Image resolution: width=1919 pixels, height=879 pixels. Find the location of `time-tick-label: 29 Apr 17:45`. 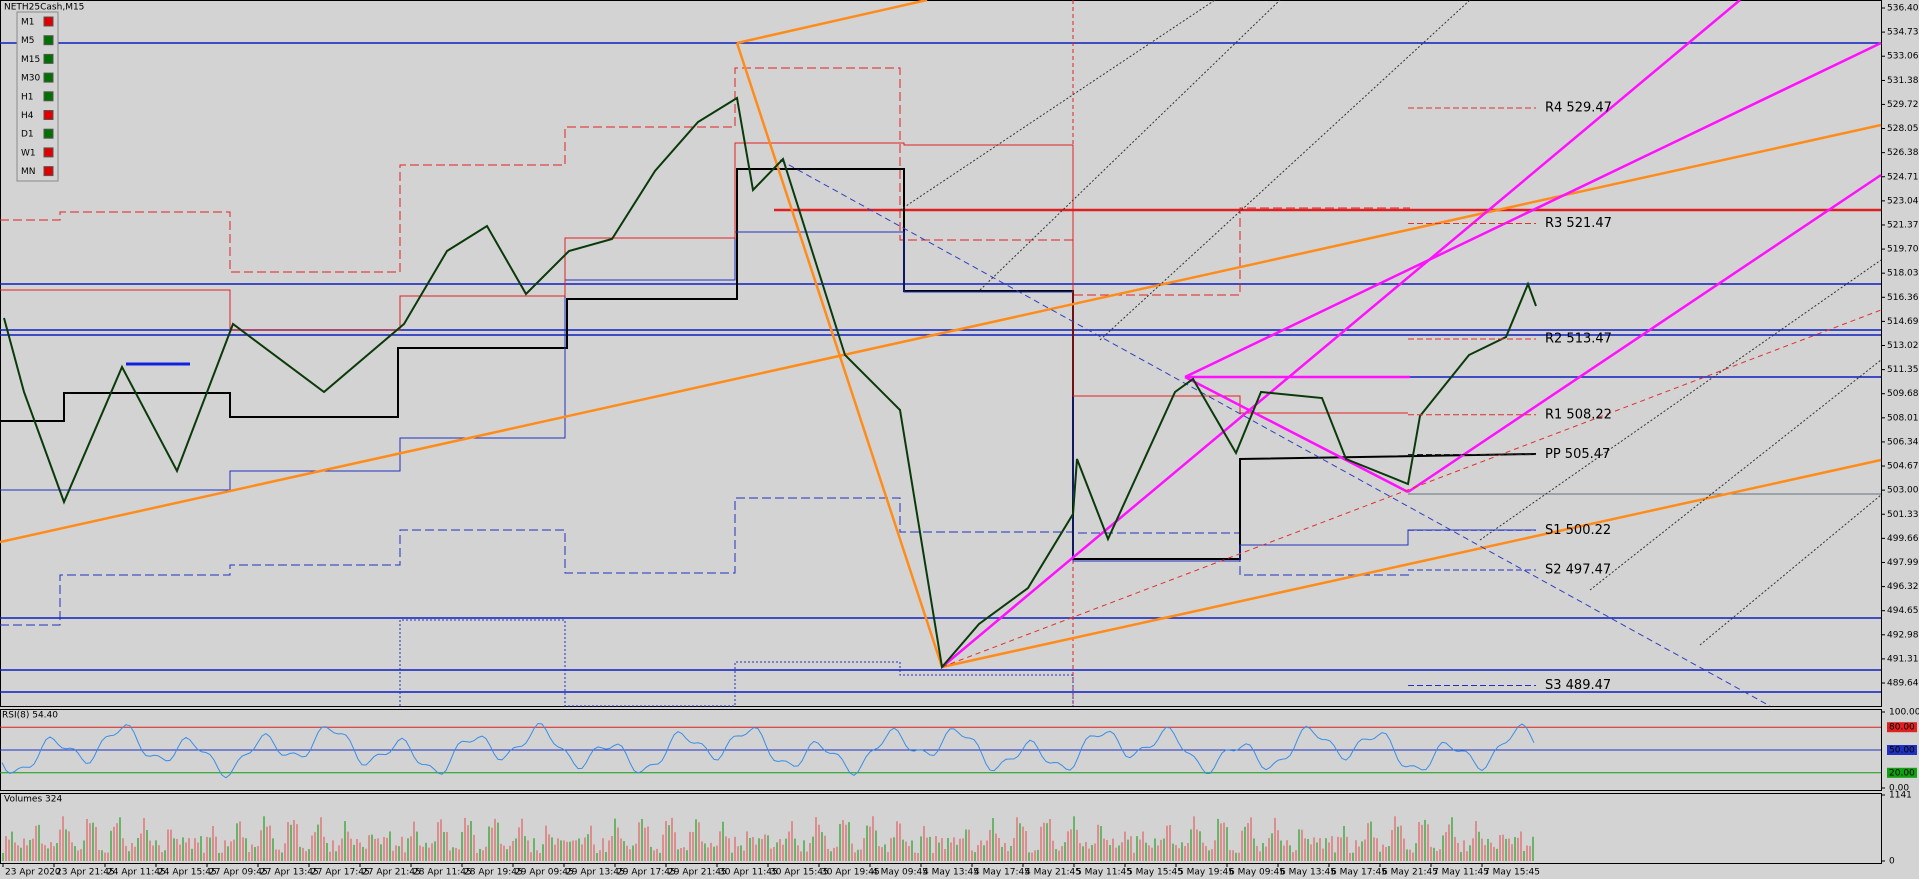

time-tick-label: 29 Apr 17:45 is located at coordinates (646, 873).